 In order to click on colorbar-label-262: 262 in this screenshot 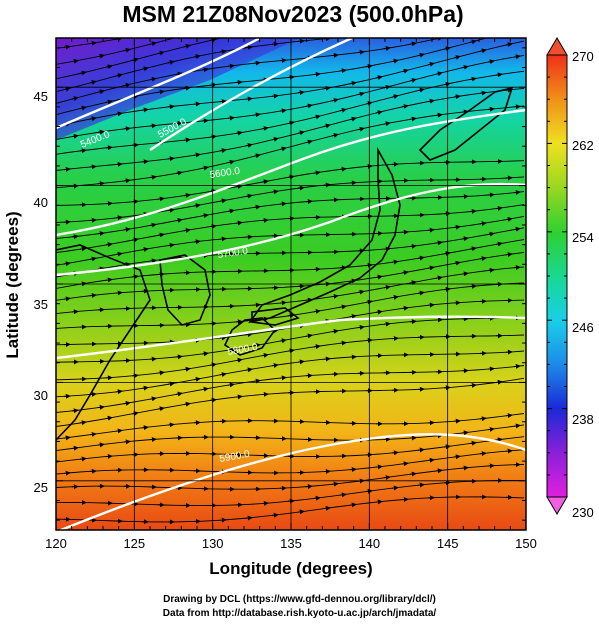, I will do `click(583, 145)`.